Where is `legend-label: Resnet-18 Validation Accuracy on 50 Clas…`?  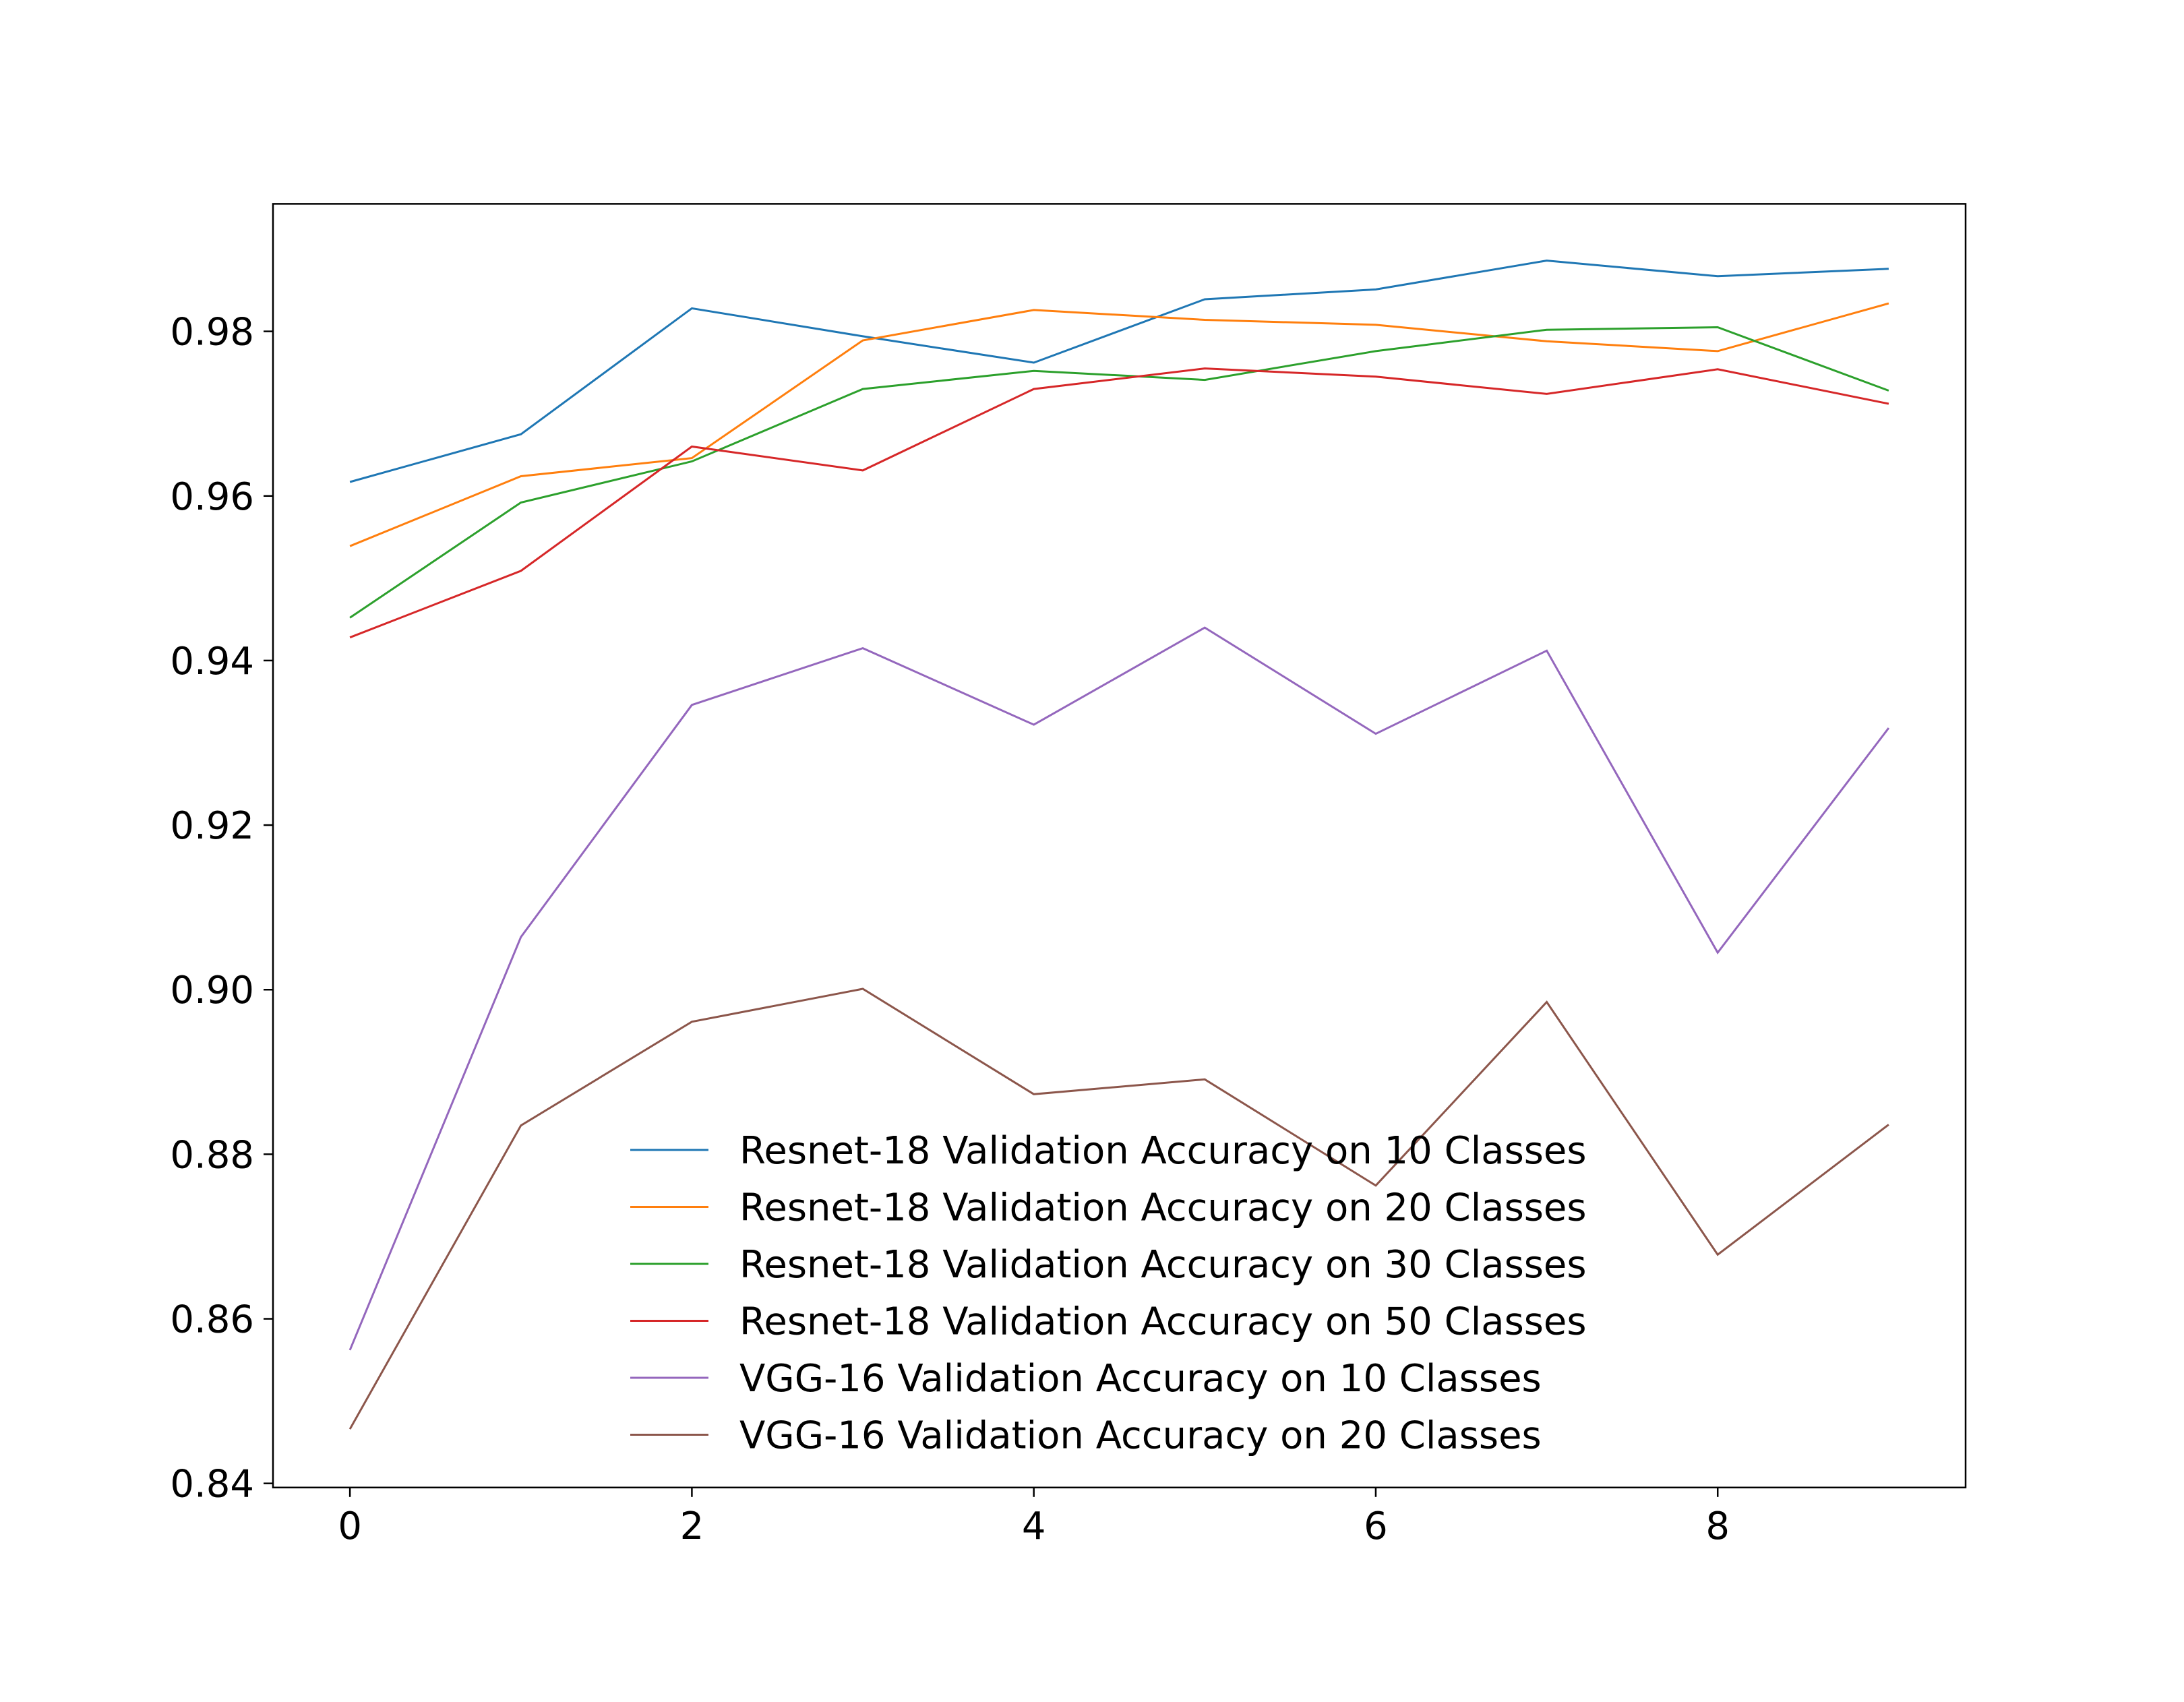
legend-label: Resnet-18 Validation Accuracy on 50 Clas… is located at coordinates (1163, 1322).